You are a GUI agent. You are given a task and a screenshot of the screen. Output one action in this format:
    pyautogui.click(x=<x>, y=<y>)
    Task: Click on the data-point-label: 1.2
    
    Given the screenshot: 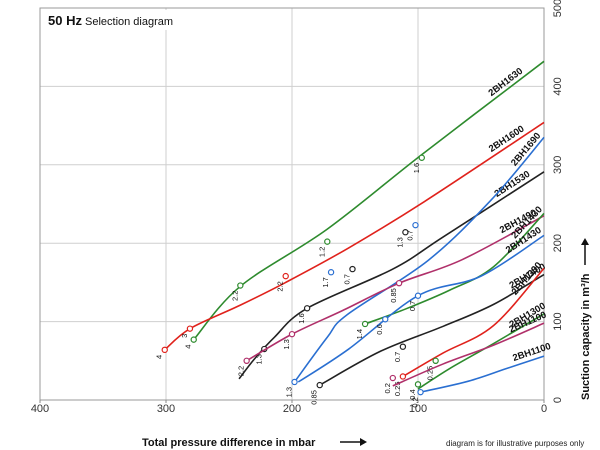 What is the action you would take?
    pyautogui.click(x=321, y=252)
    